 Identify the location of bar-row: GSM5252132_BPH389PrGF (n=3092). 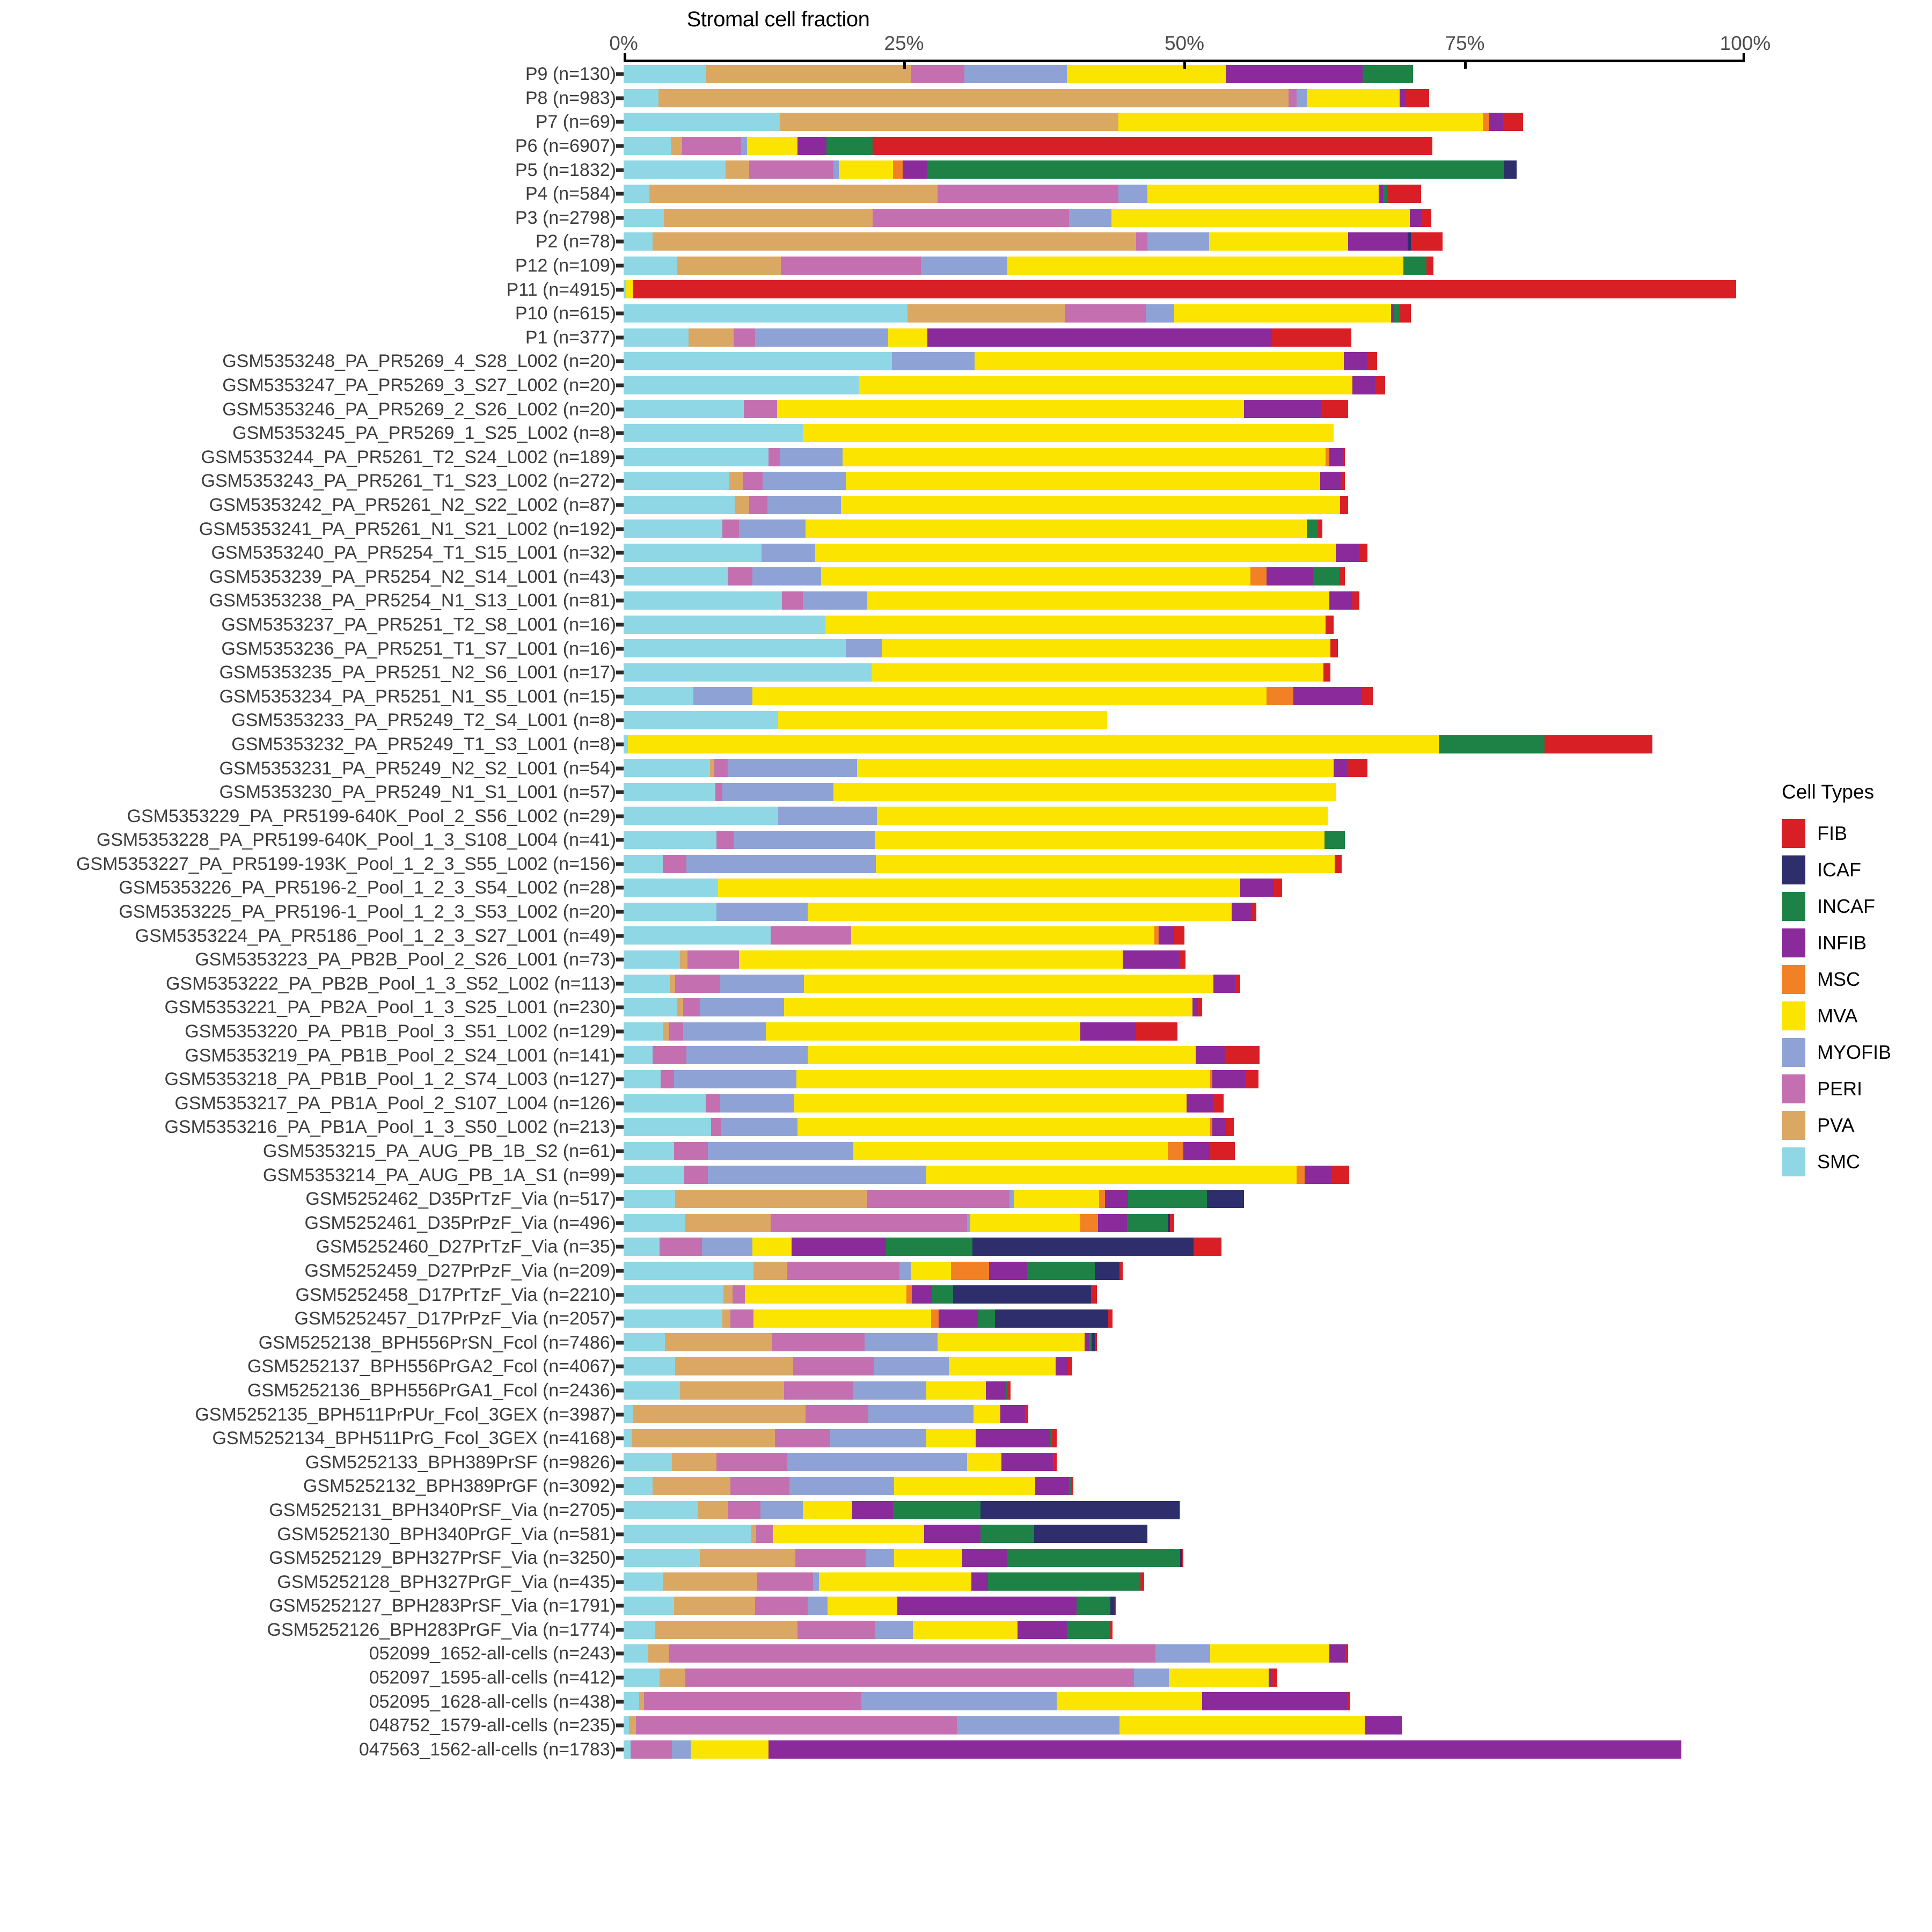
(966, 1486).